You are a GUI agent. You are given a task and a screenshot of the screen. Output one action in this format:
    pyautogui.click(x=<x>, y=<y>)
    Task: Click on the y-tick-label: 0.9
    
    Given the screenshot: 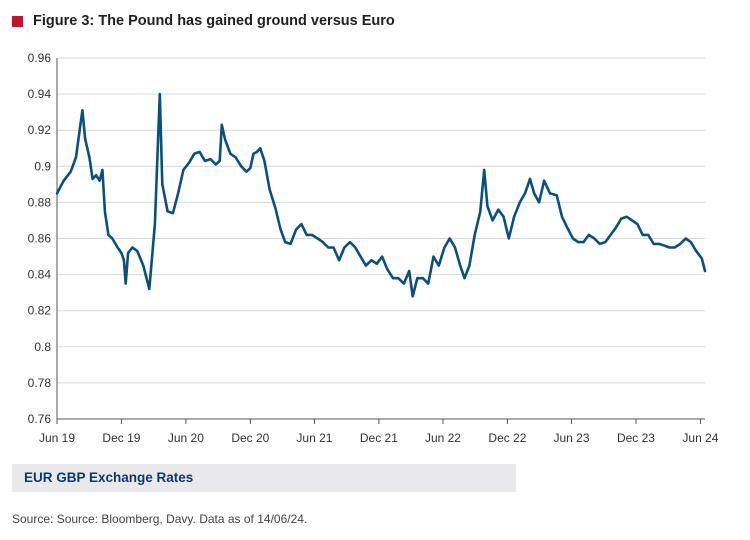 What is the action you would take?
    pyautogui.click(x=42, y=166)
    